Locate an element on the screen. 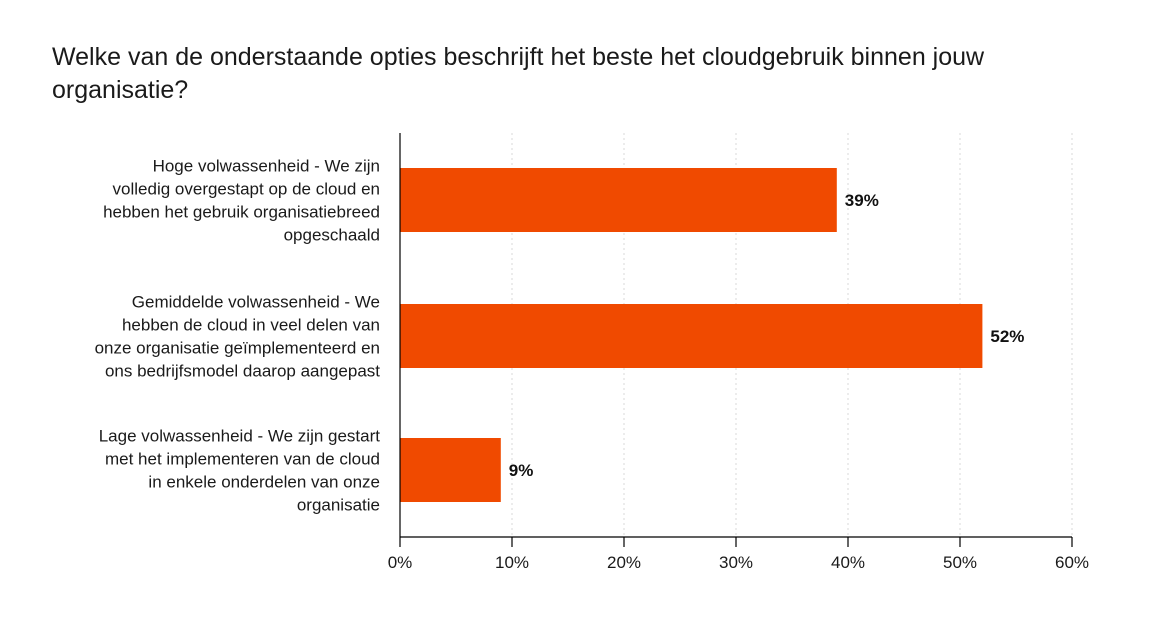 The height and width of the screenshot is (637, 1164). x-tick-label: 20% is located at coordinates (624, 562).